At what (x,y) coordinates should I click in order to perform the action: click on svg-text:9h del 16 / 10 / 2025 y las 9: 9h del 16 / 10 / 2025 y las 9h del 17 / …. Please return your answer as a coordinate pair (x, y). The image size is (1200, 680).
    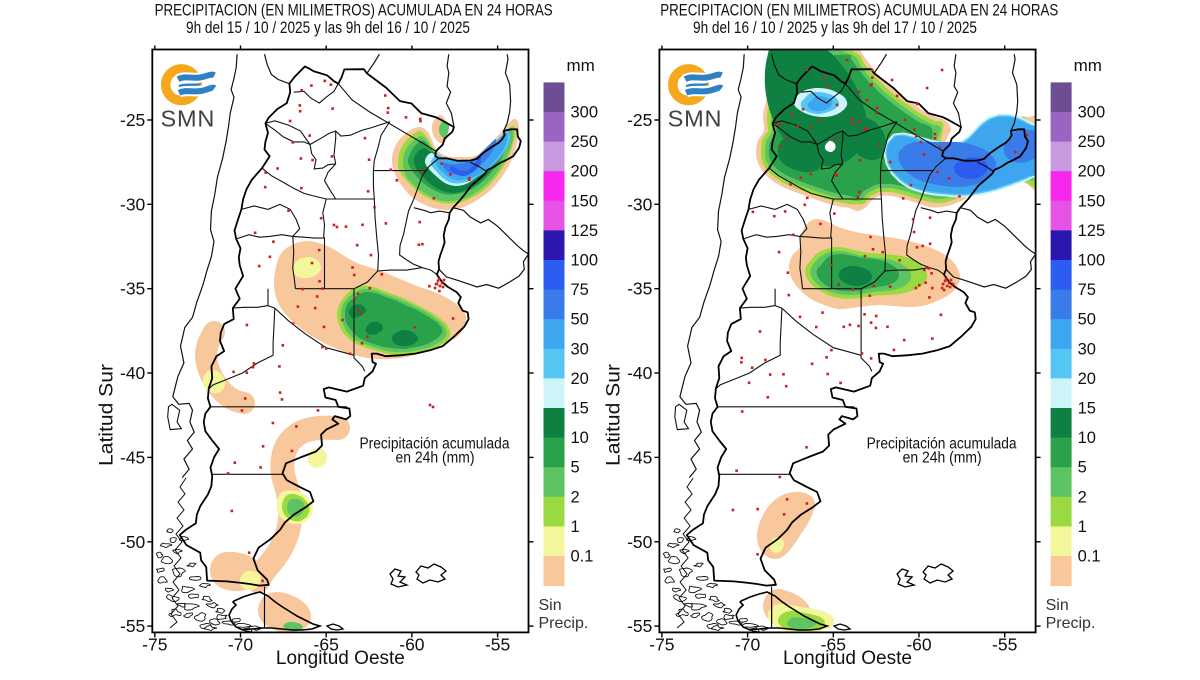
    Looking at the image, I should click on (835, 28).